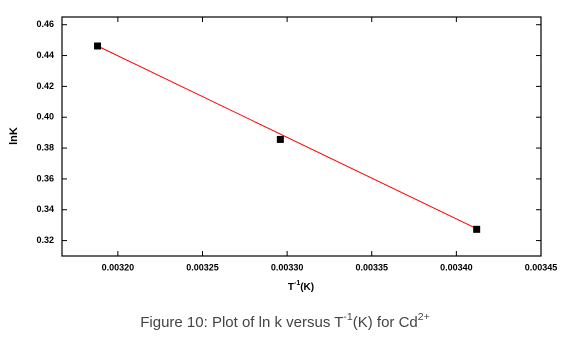  I want to click on x-tick-label: 0.00320, so click(118, 267).